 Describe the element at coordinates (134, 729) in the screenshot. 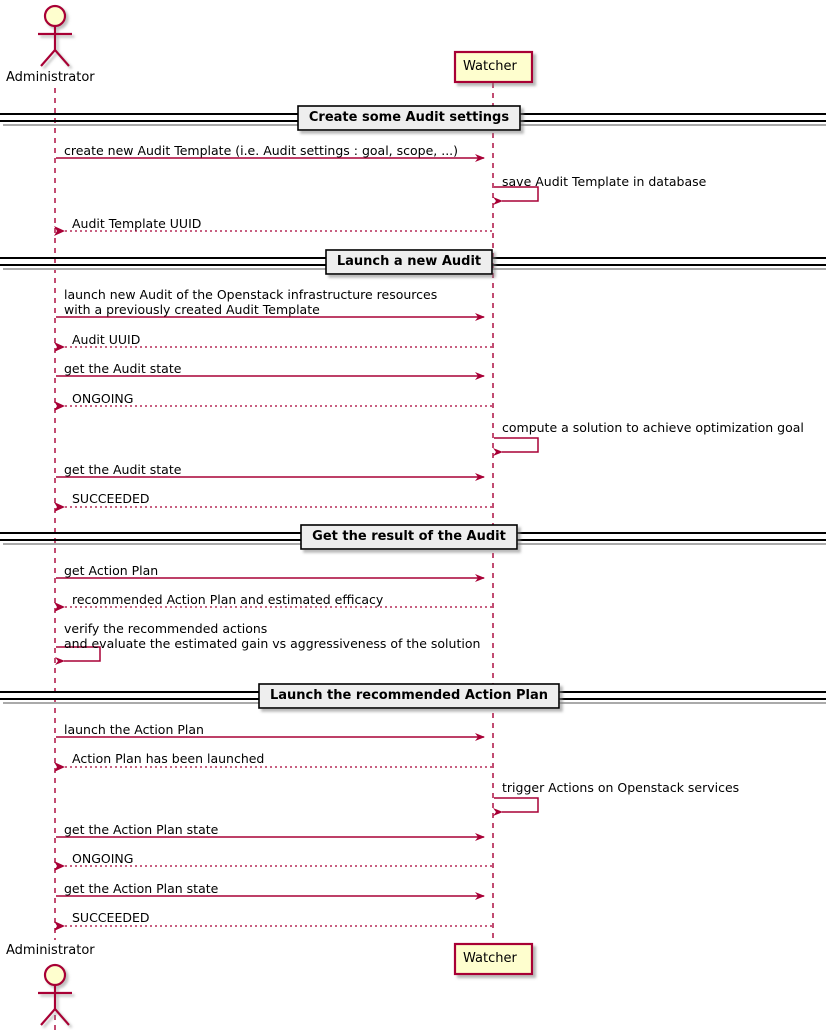

I see `message-label-msg-14: launch the Action Plan` at that location.